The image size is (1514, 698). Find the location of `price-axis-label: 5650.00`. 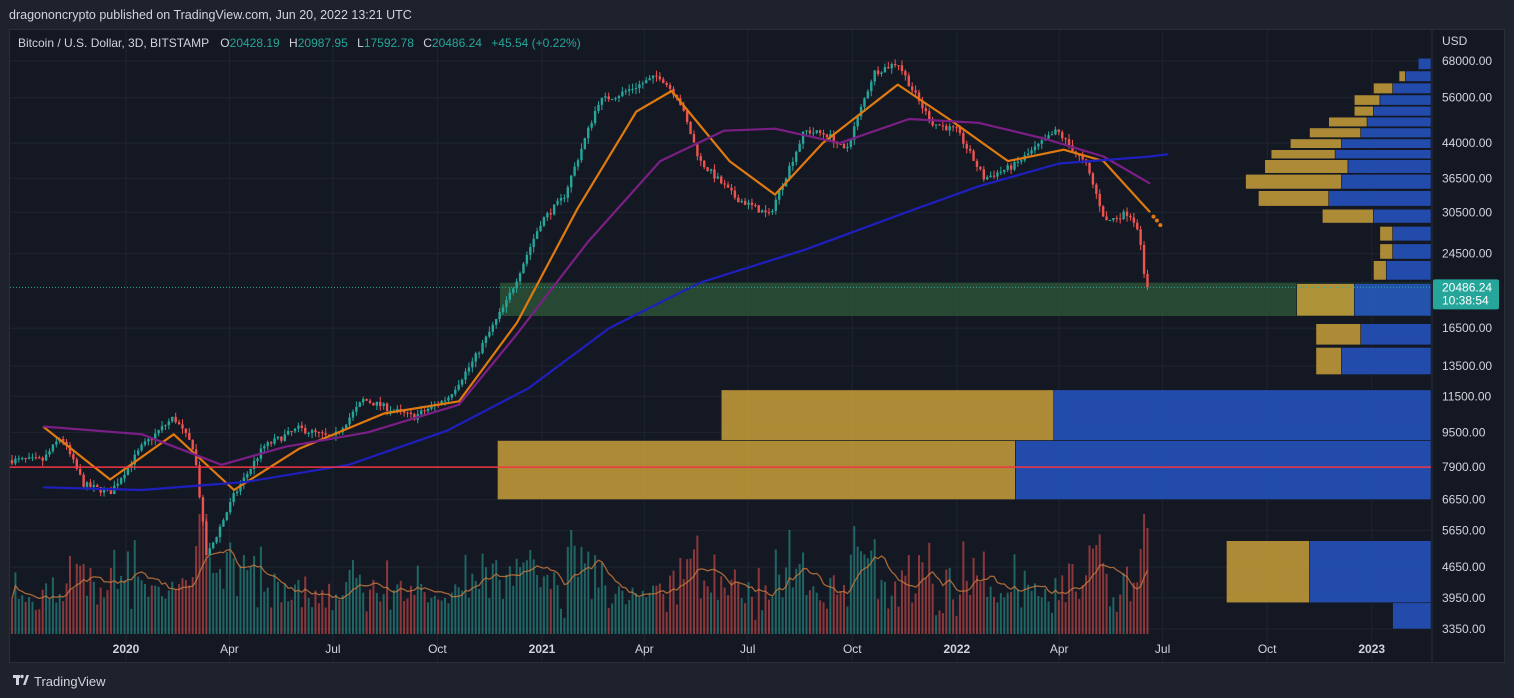

price-axis-label: 5650.00 is located at coordinates (1464, 530).